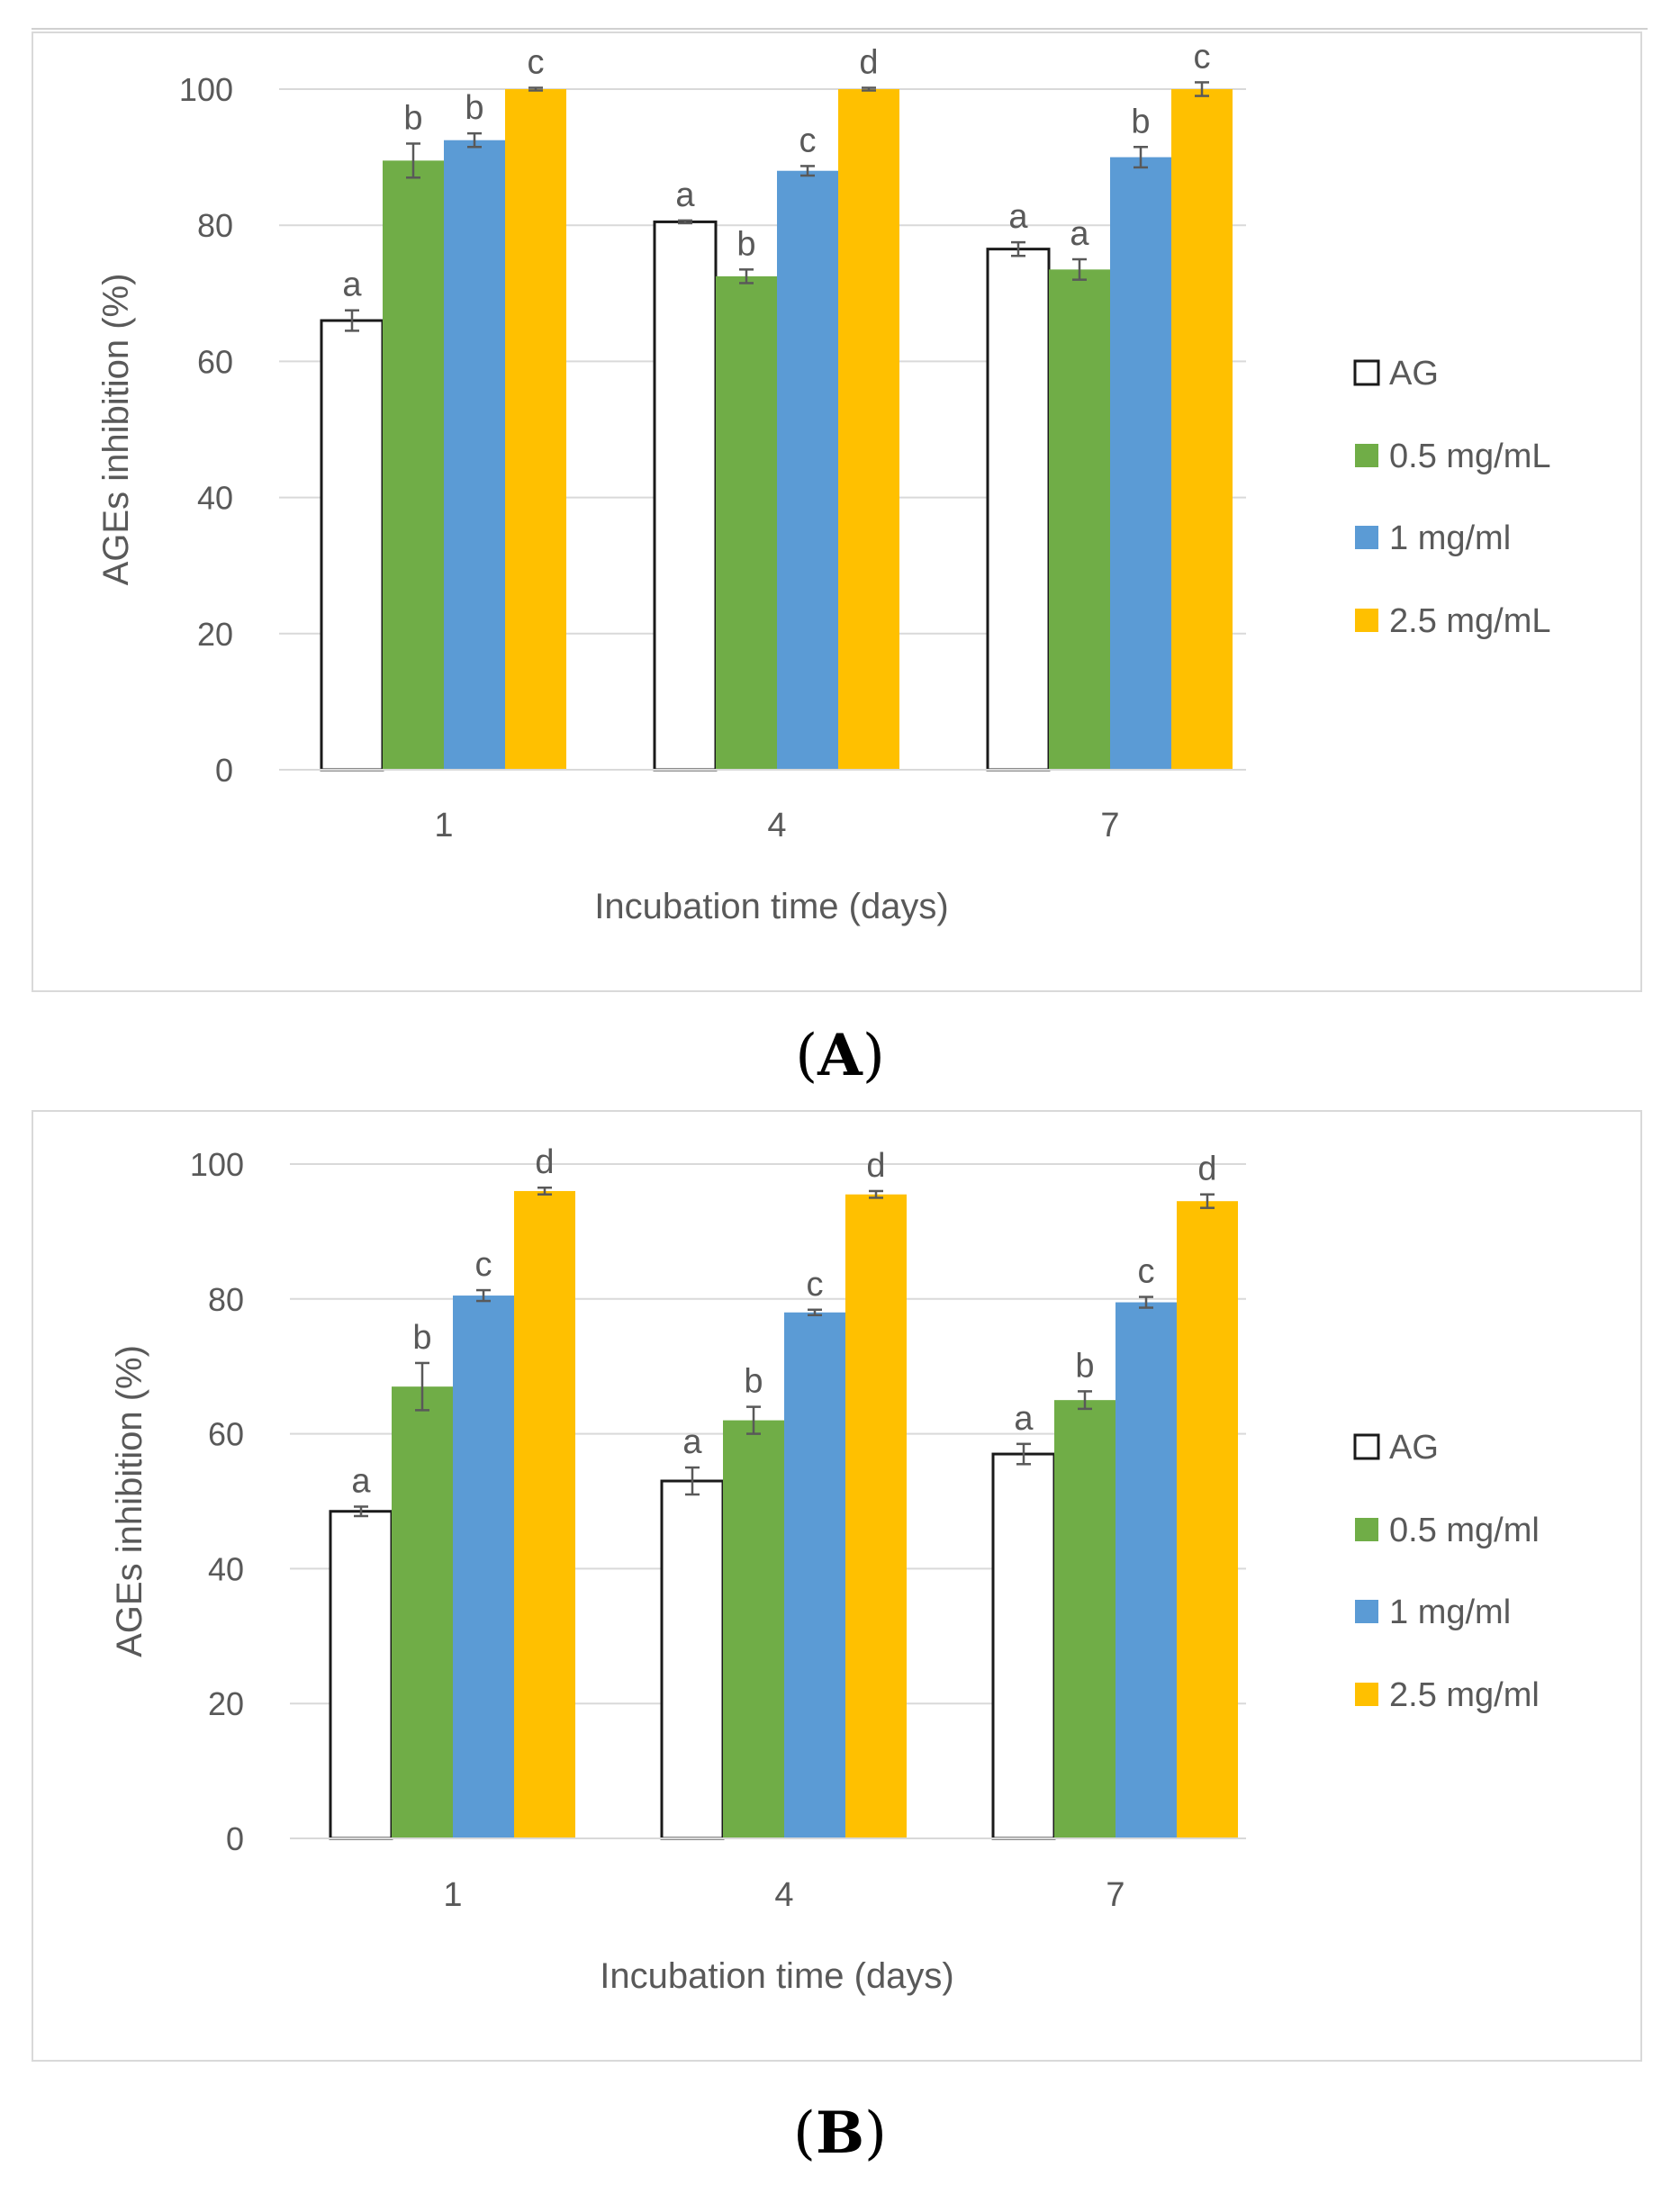  I want to click on chart-a-y-tick-label-0: 0, so click(224, 770).